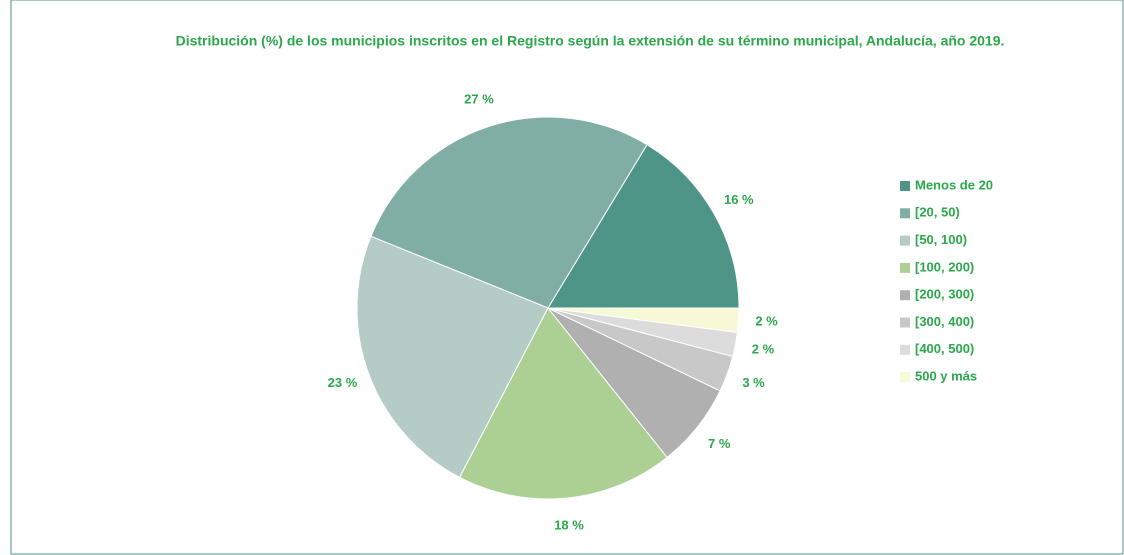  Describe the element at coordinates (937, 212) in the screenshot. I see `legend-label: [20, 50)` at that location.